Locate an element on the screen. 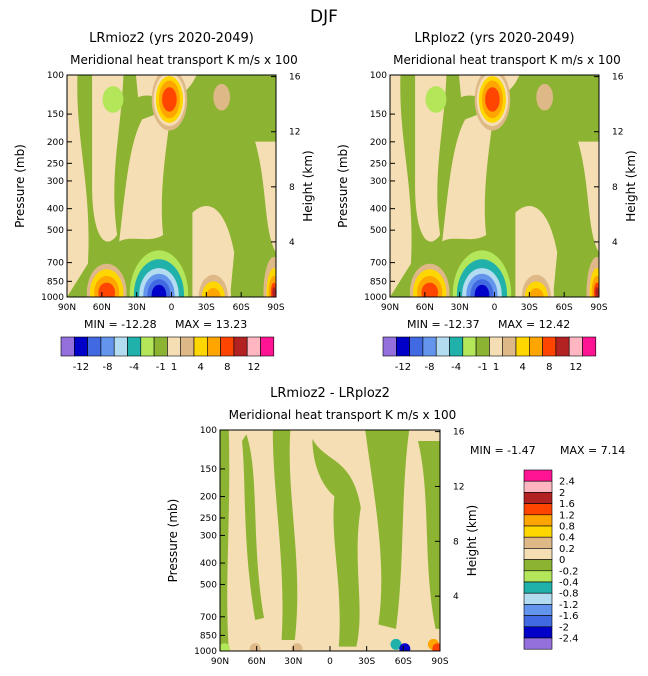 This screenshot has width=648, height=676. panel-title: LRmioz2 - LRploz2 is located at coordinates (330, 393).